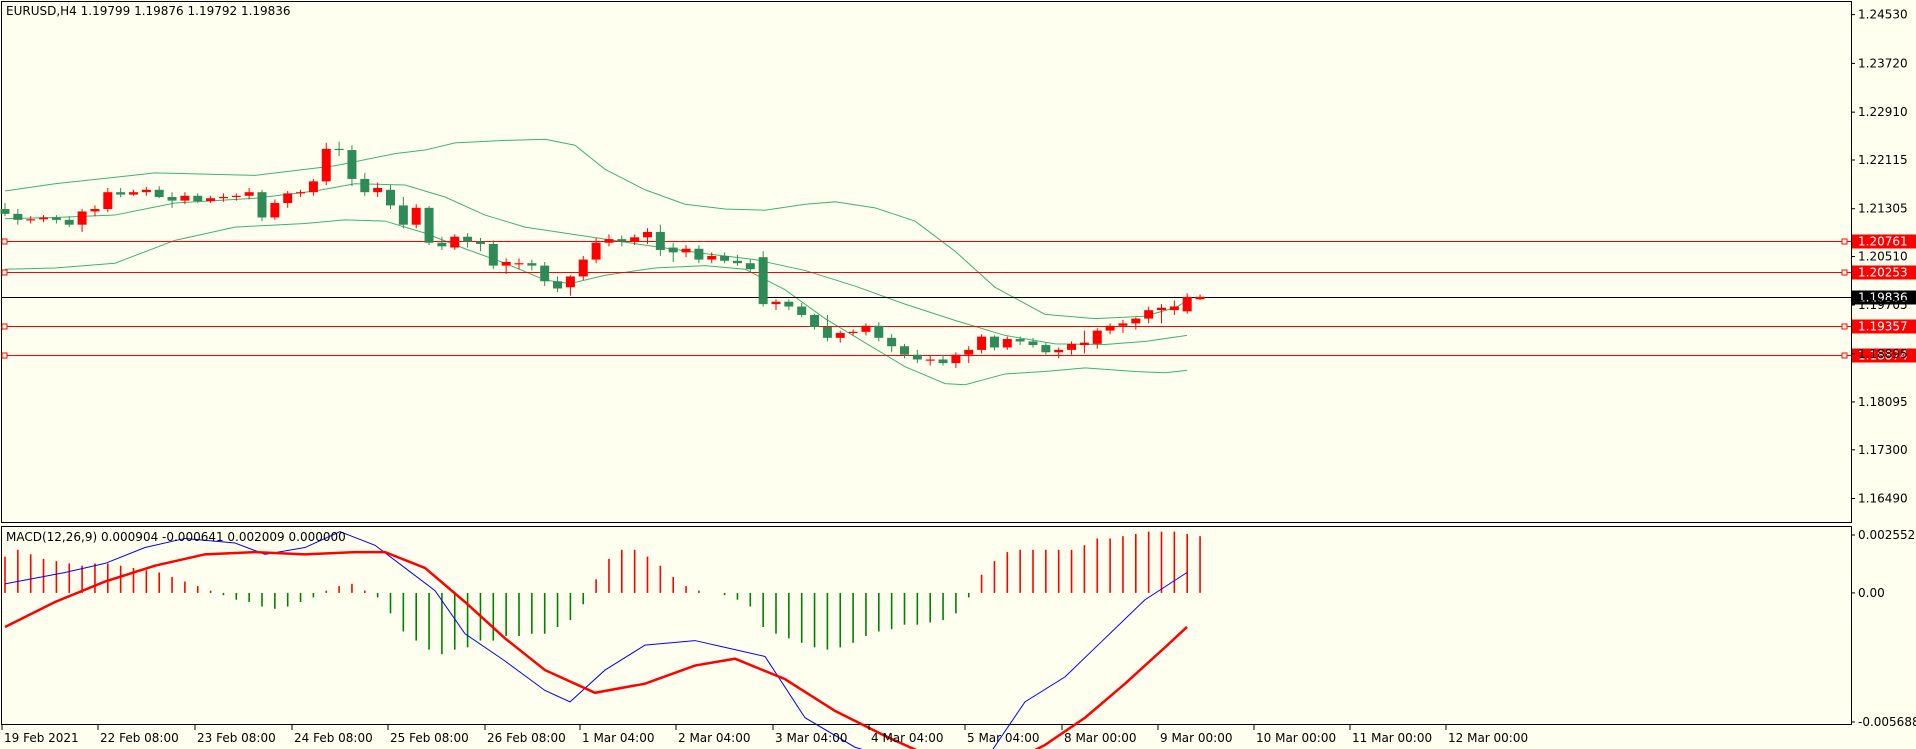 This screenshot has height=749, width=1916. I want to click on price-tick-label: 1.24530, so click(1883, 15).